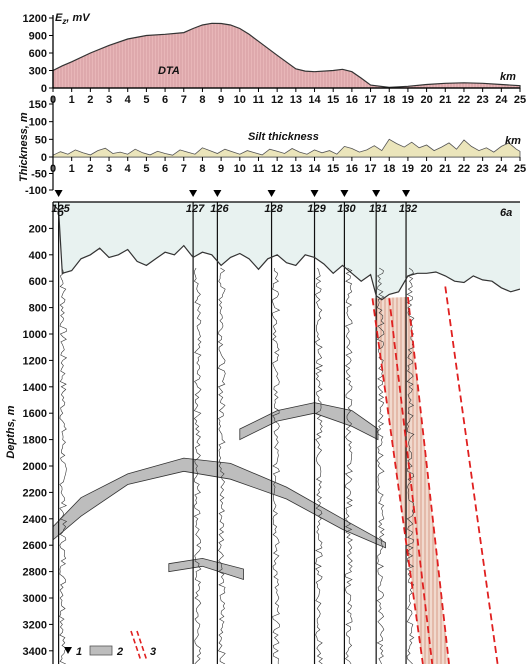 The height and width of the screenshot is (664, 528). I want to click on depth-tick-label: 200, so click(38, 229).